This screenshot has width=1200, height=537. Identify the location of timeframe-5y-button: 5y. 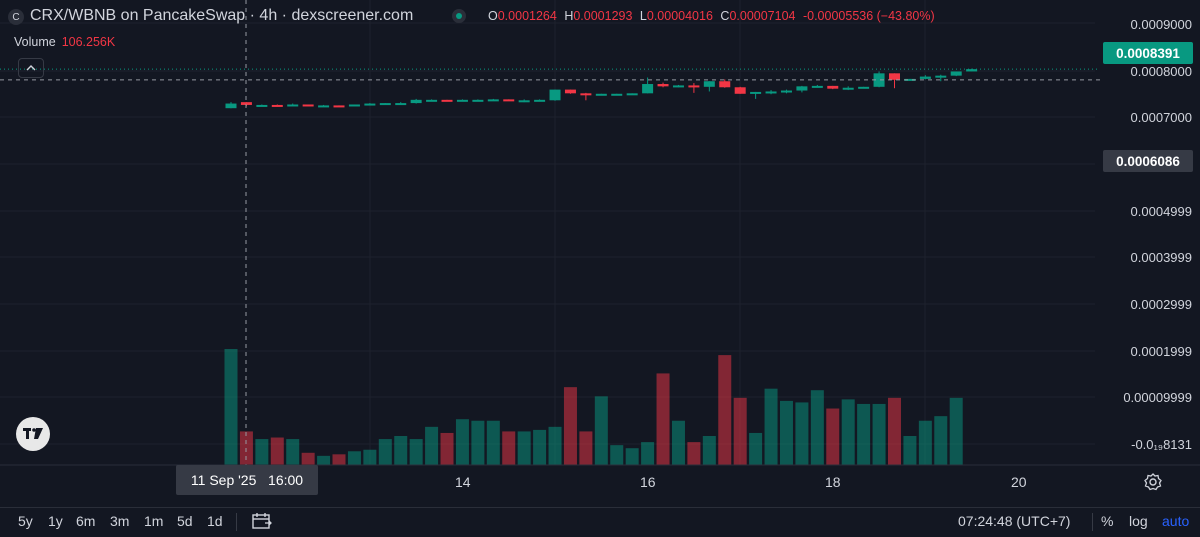
(25, 521).